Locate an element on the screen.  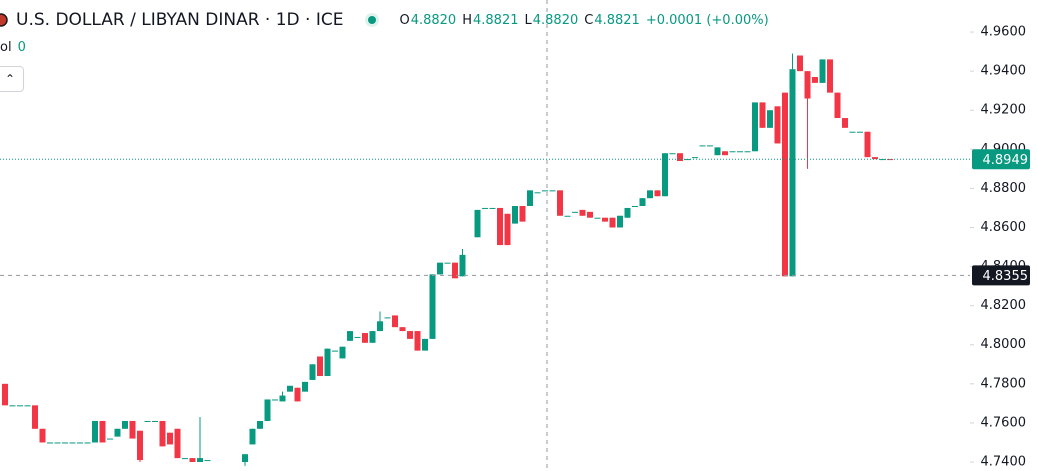
y-tick-label: 4.9400 is located at coordinates (1004, 71).